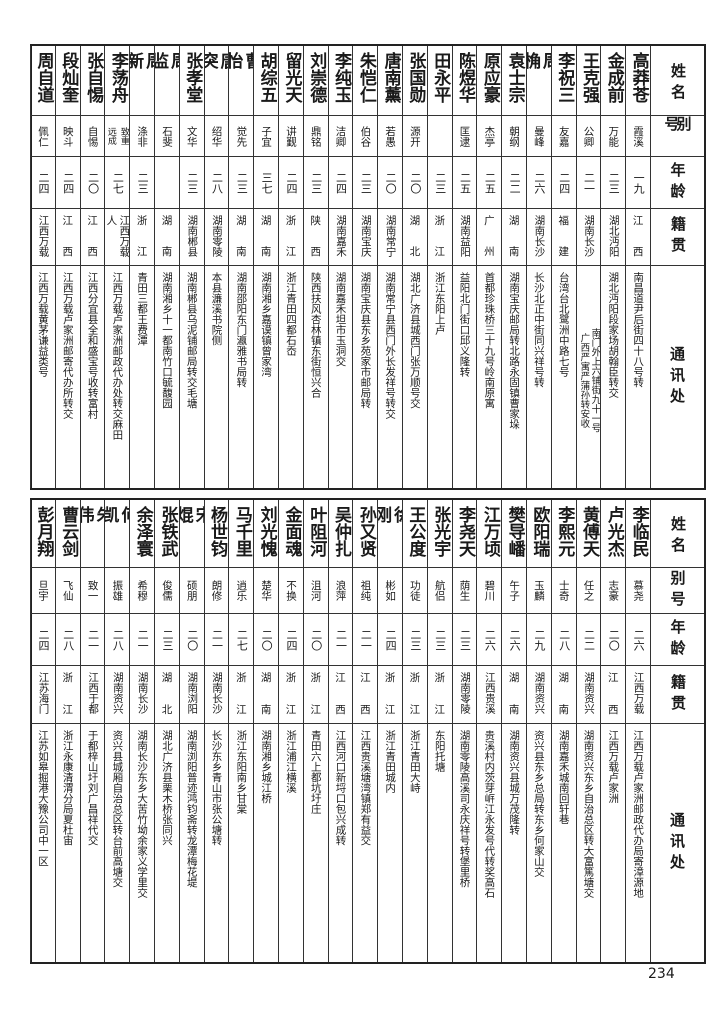  I want to click on person-alias: 觉先, so click(241, 136).